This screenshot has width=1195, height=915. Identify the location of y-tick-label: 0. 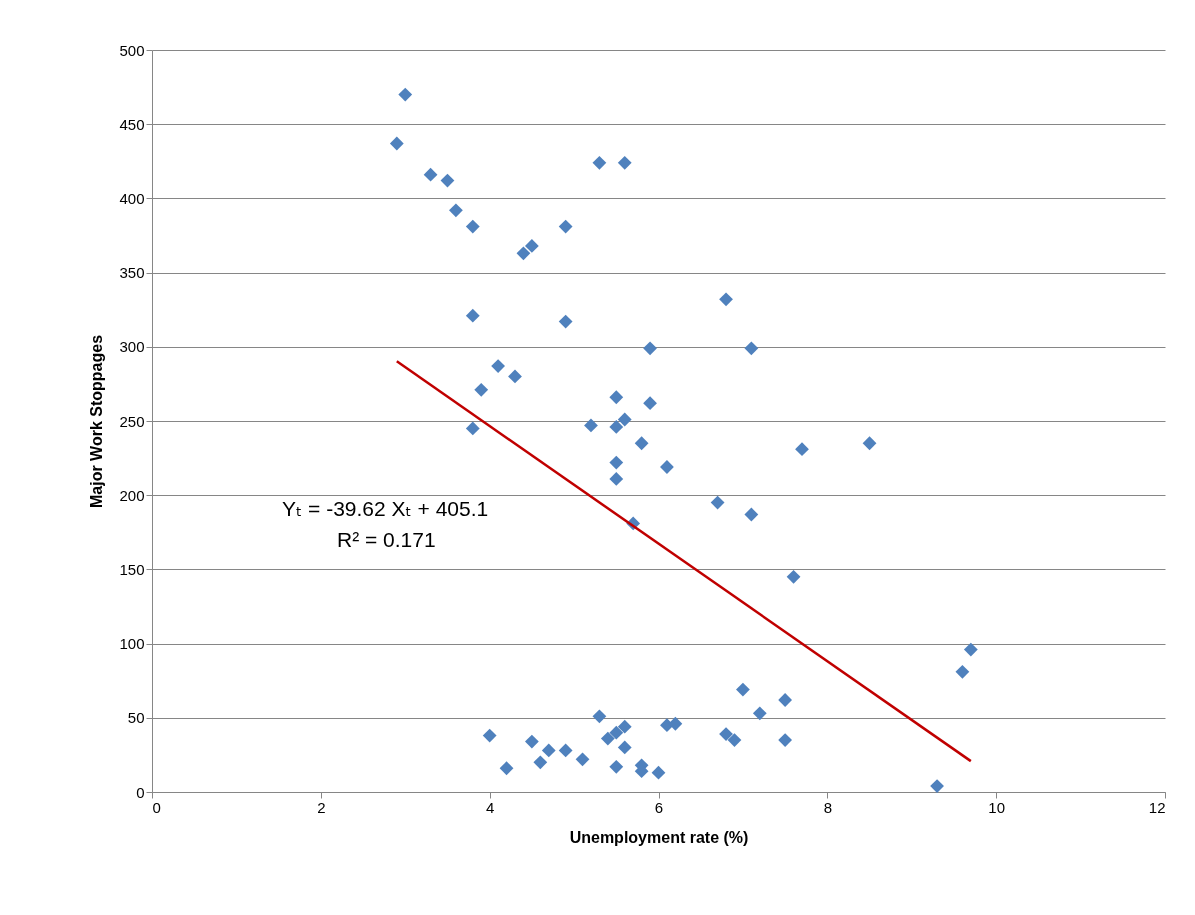
(140, 792).